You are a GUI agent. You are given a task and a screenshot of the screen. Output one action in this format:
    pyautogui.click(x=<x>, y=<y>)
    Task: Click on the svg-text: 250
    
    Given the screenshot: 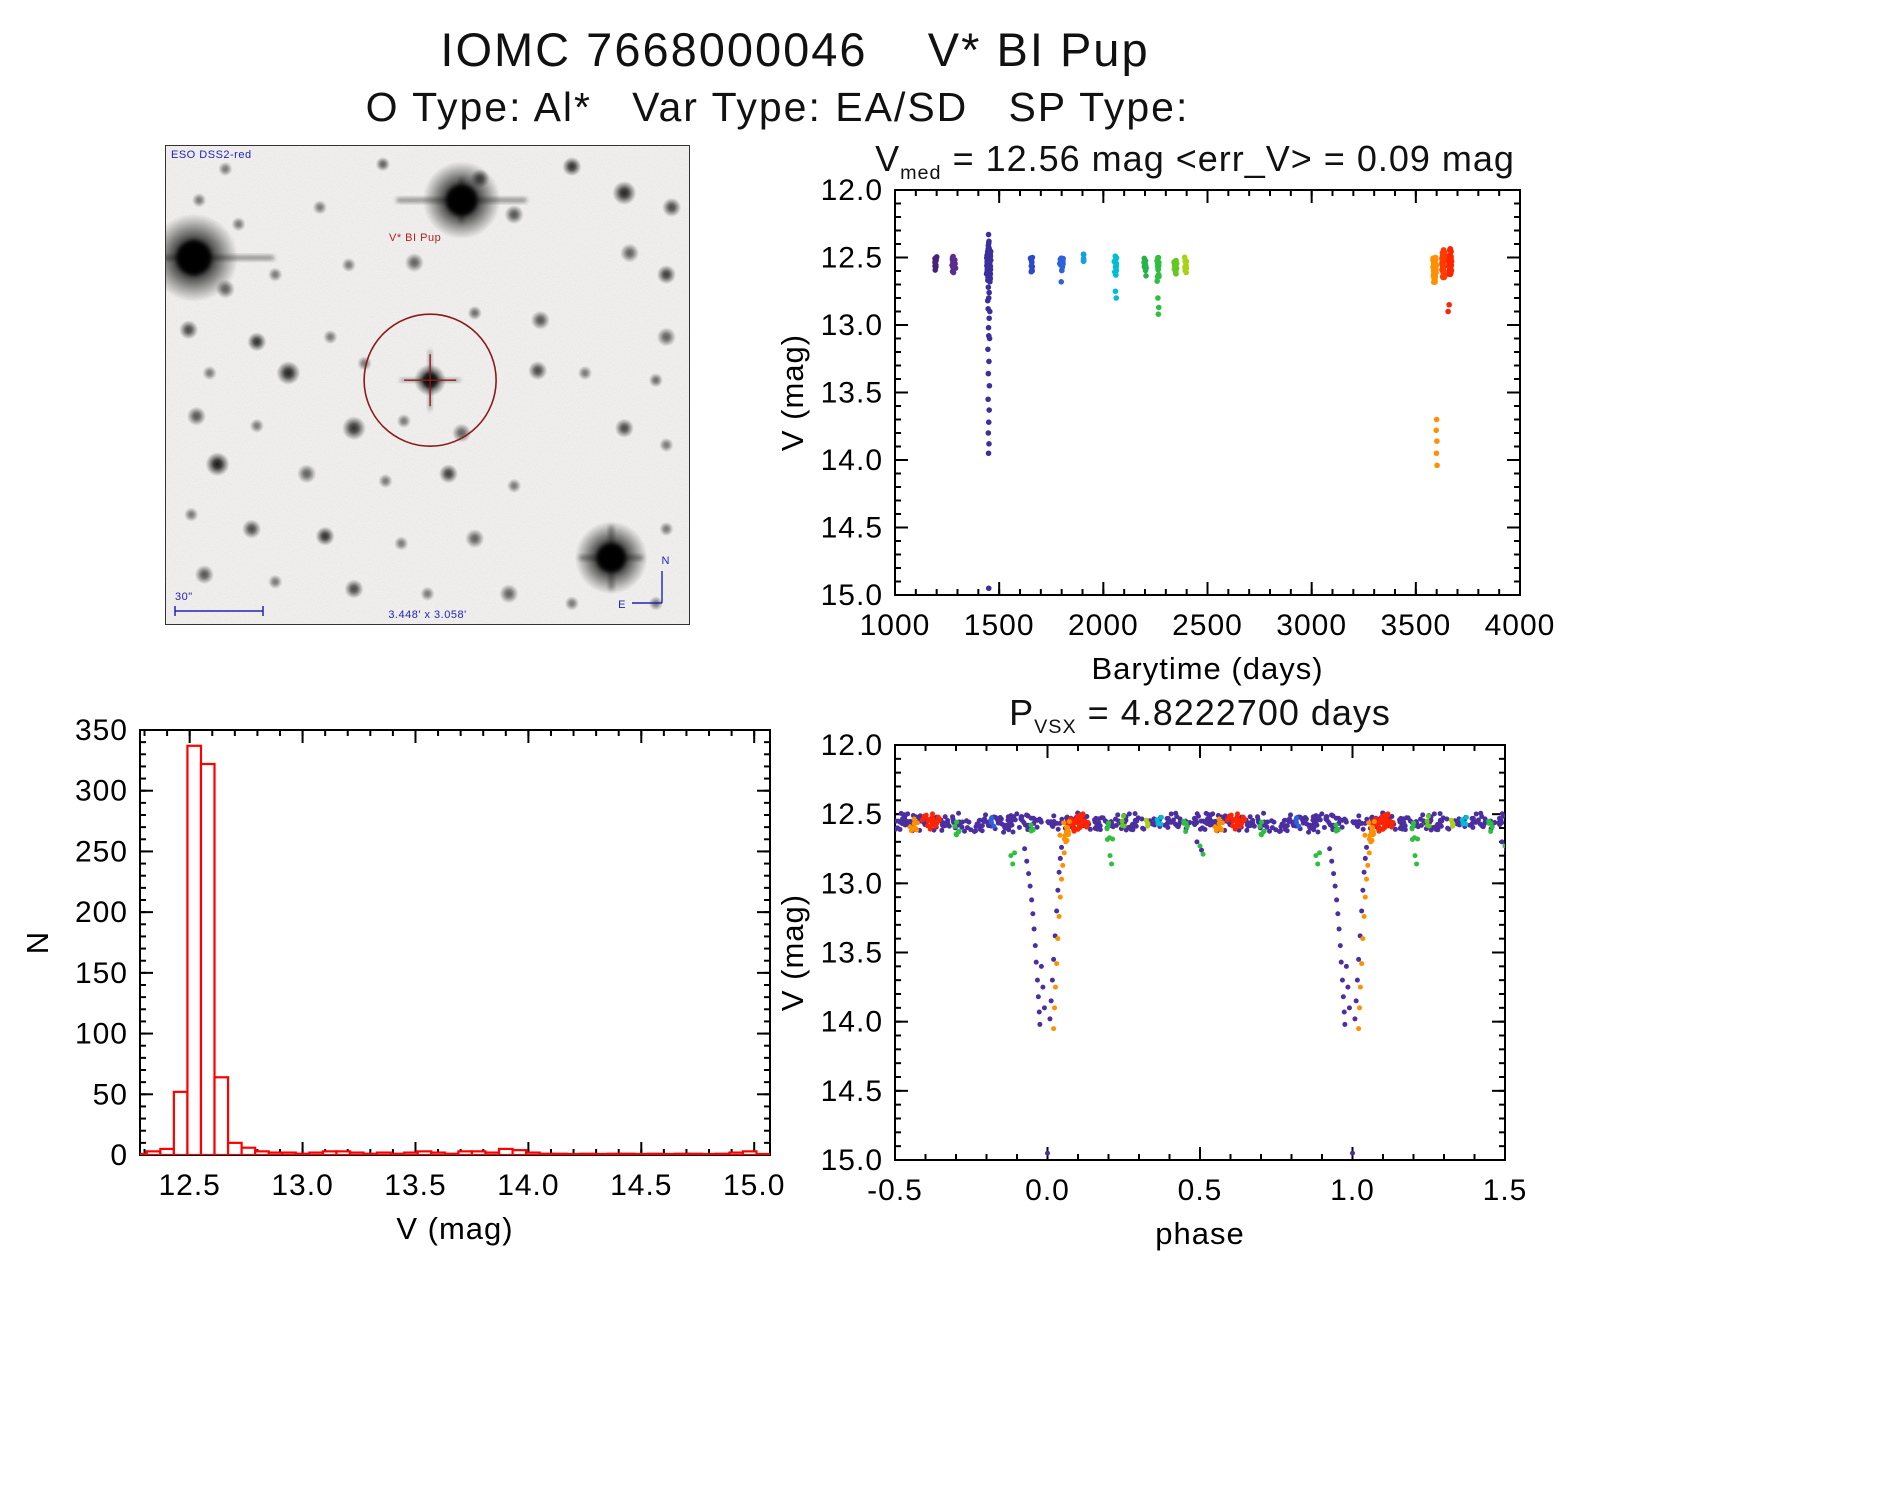 What is the action you would take?
    pyautogui.click(x=101, y=851)
    